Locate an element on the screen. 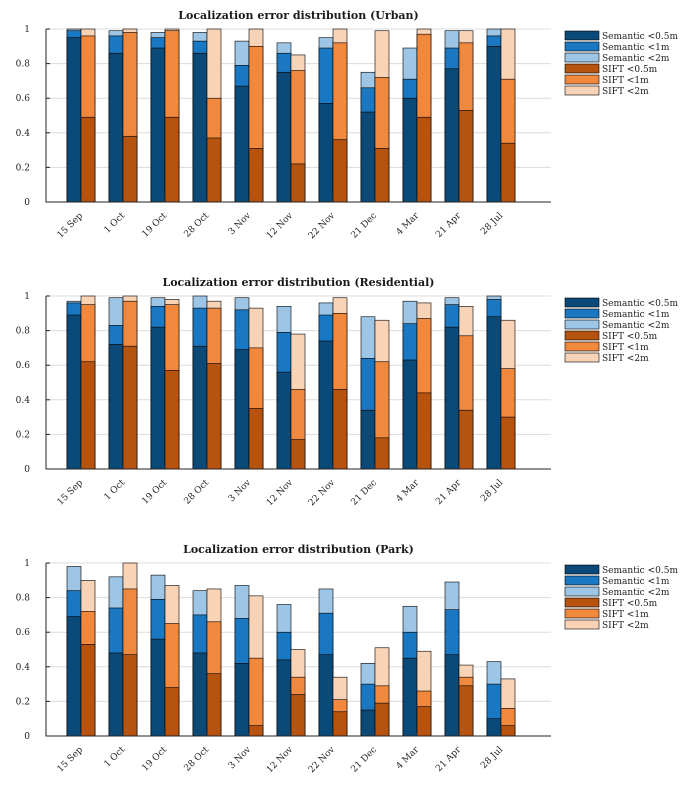 The width and height of the screenshot is (696, 786). x-tick-label: 1 Oct is located at coordinates (115, 757).